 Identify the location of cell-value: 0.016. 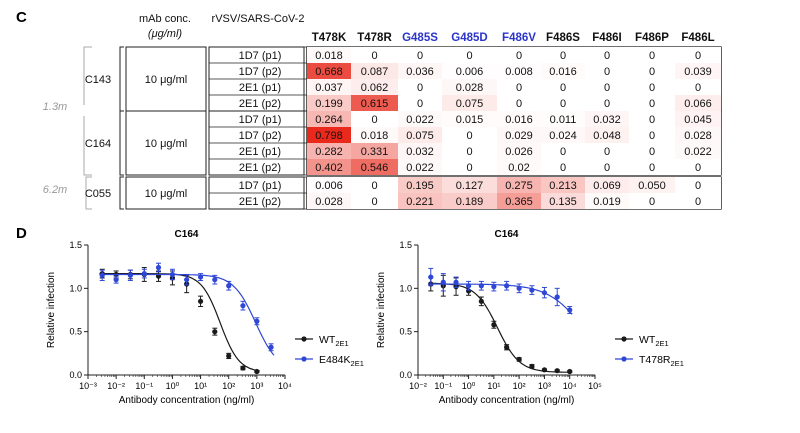
(563, 72).